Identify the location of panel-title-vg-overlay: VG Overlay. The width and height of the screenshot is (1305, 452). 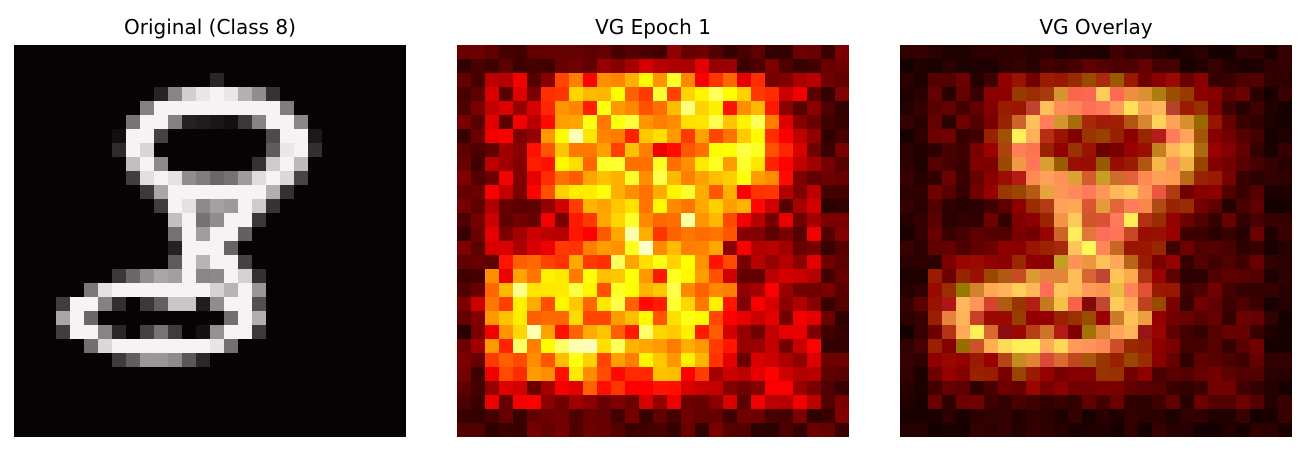
(1096, 27).